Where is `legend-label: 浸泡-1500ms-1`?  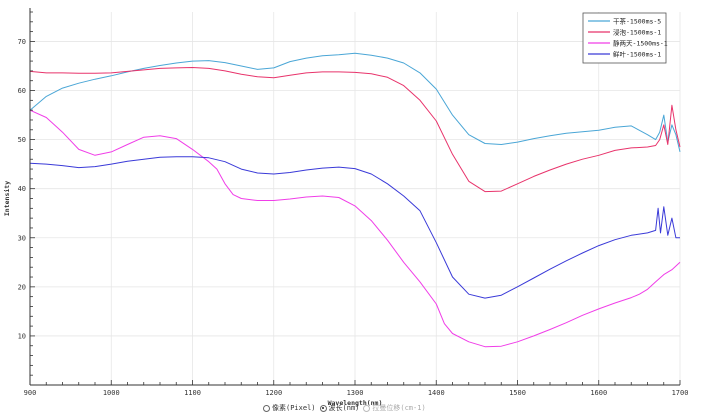 legend-label: 浸泡-1500ms-1 is located at coordinates (637, 32).